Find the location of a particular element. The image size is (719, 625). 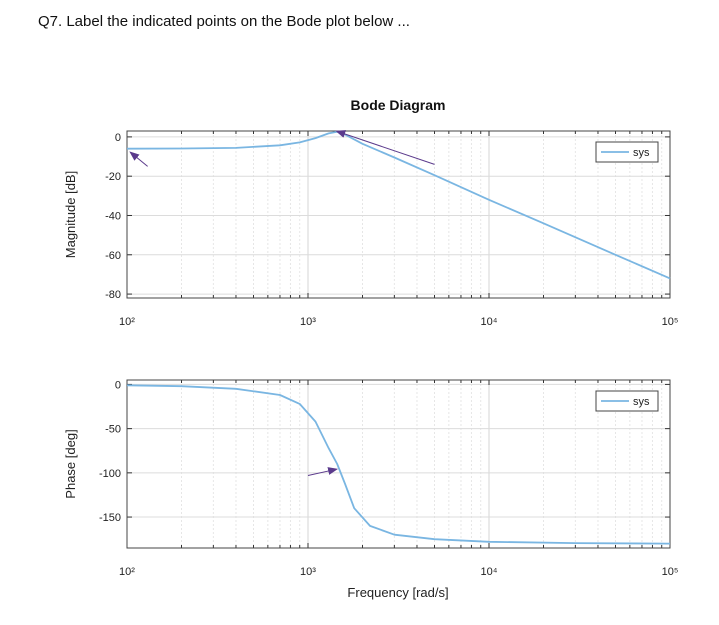

y-tick-label: -60 is located at coordinates (113, 256).